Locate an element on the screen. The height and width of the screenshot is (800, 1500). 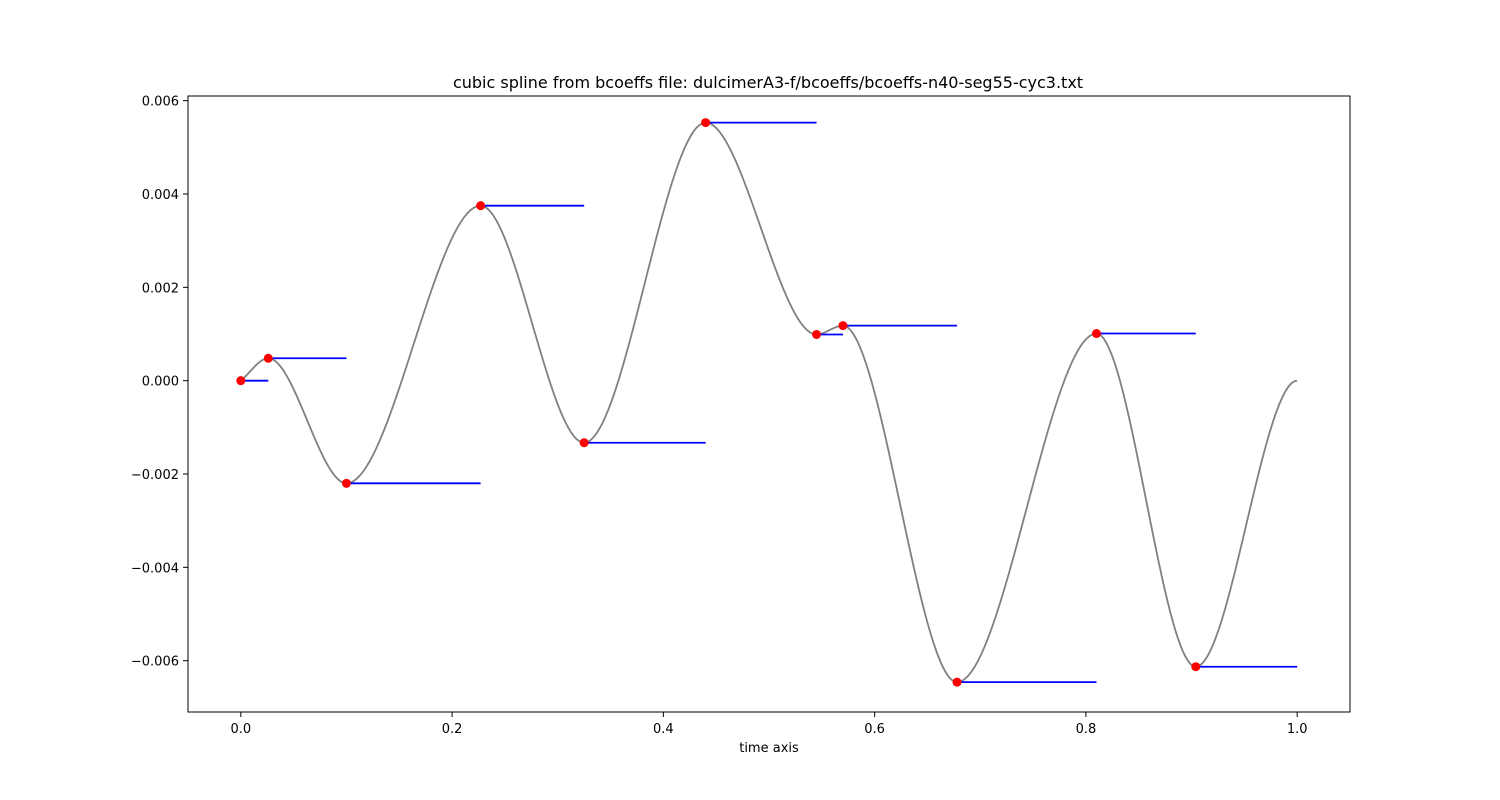
y-tick-label: −0.006 is located at coordinates (155, 662).